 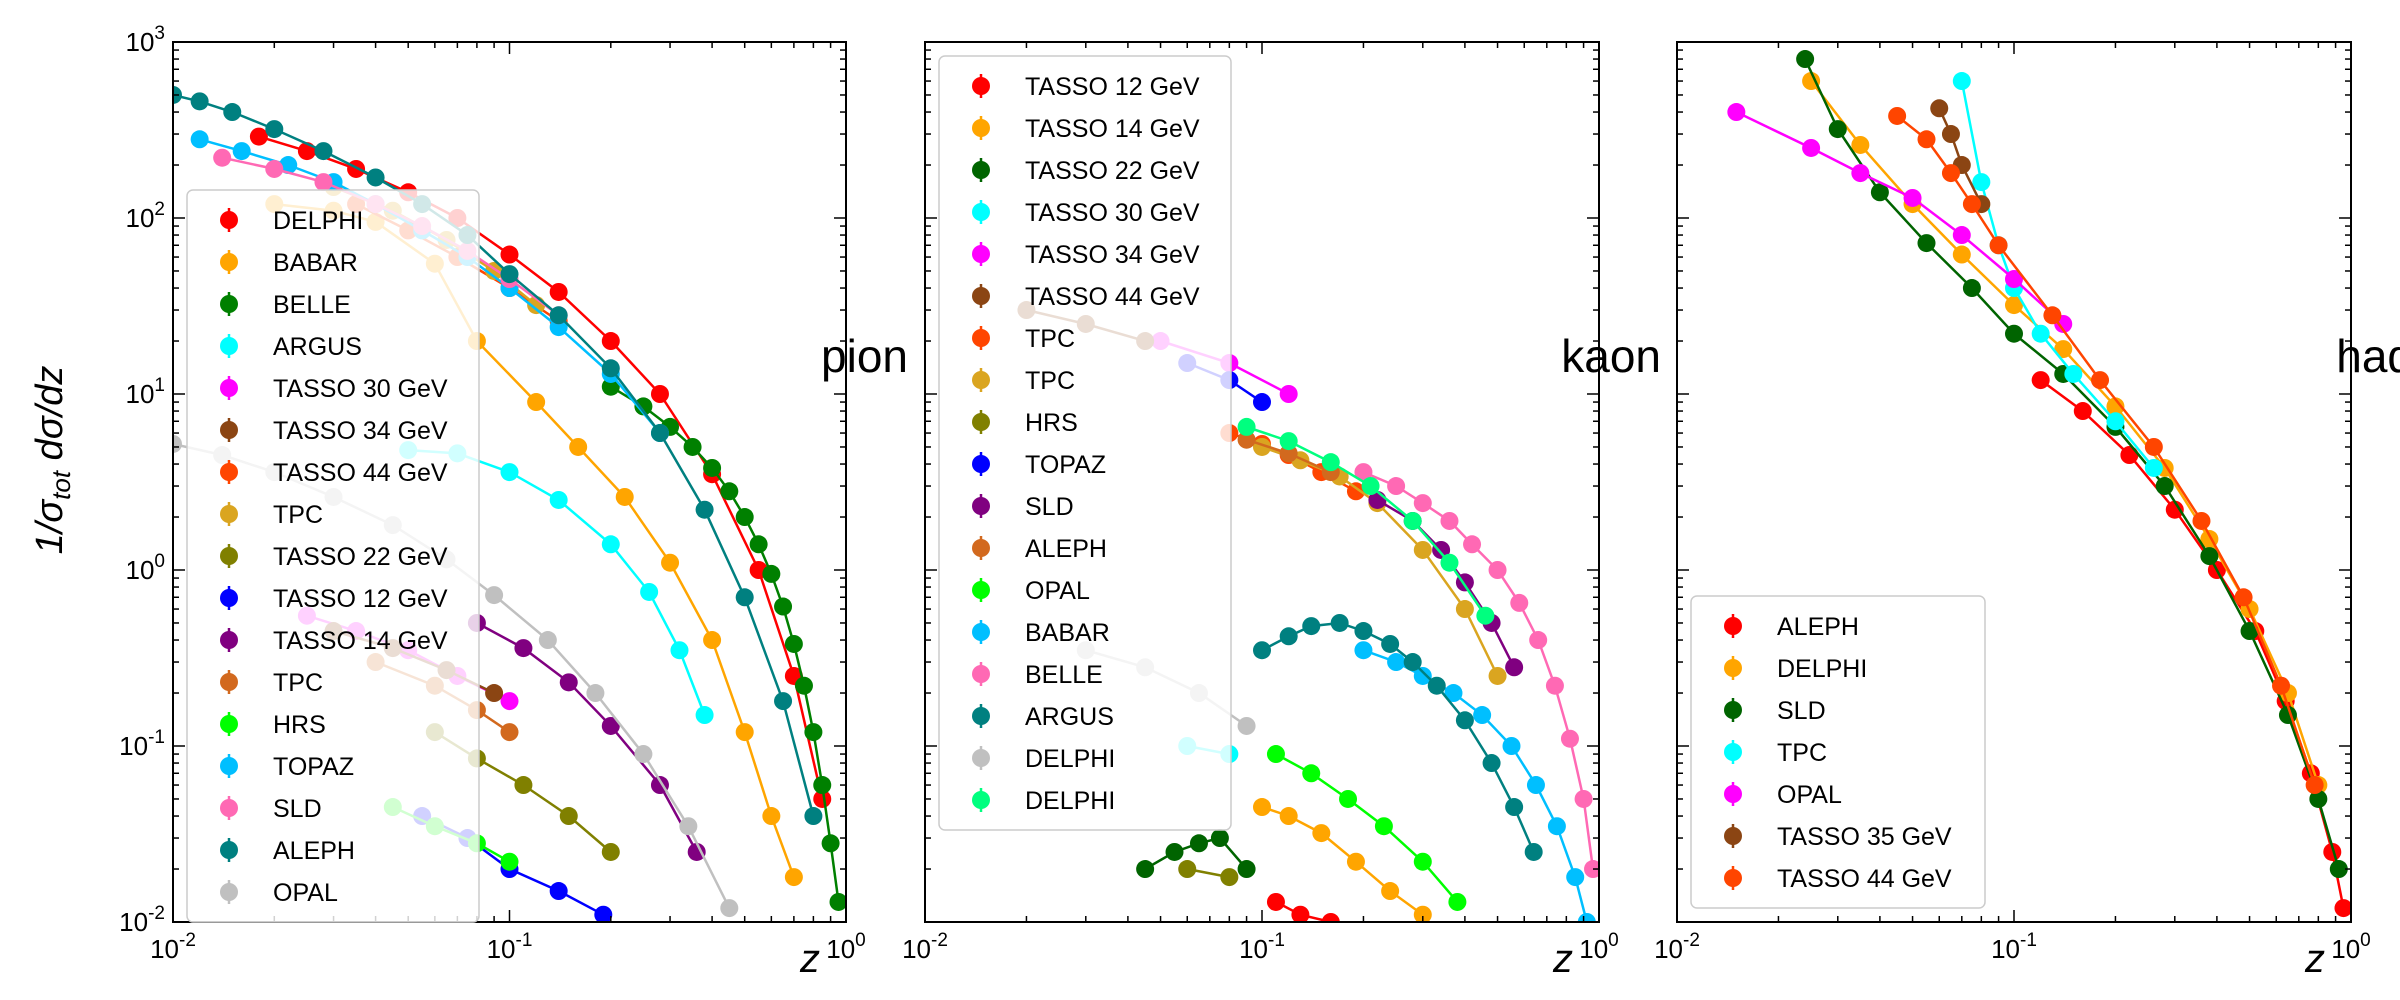 I want to click on y-tick-label: 10², so click(x=146, y=216).